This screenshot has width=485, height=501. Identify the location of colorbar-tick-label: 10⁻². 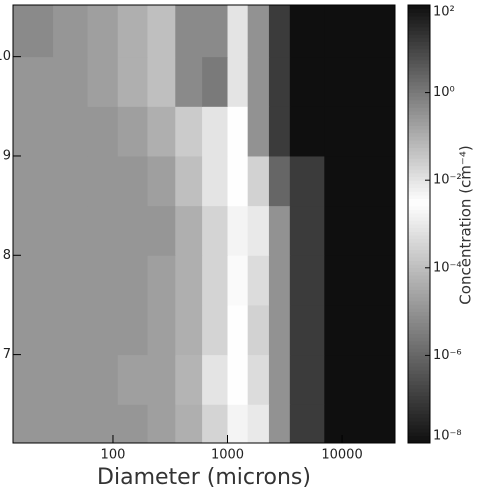
(447, 180).